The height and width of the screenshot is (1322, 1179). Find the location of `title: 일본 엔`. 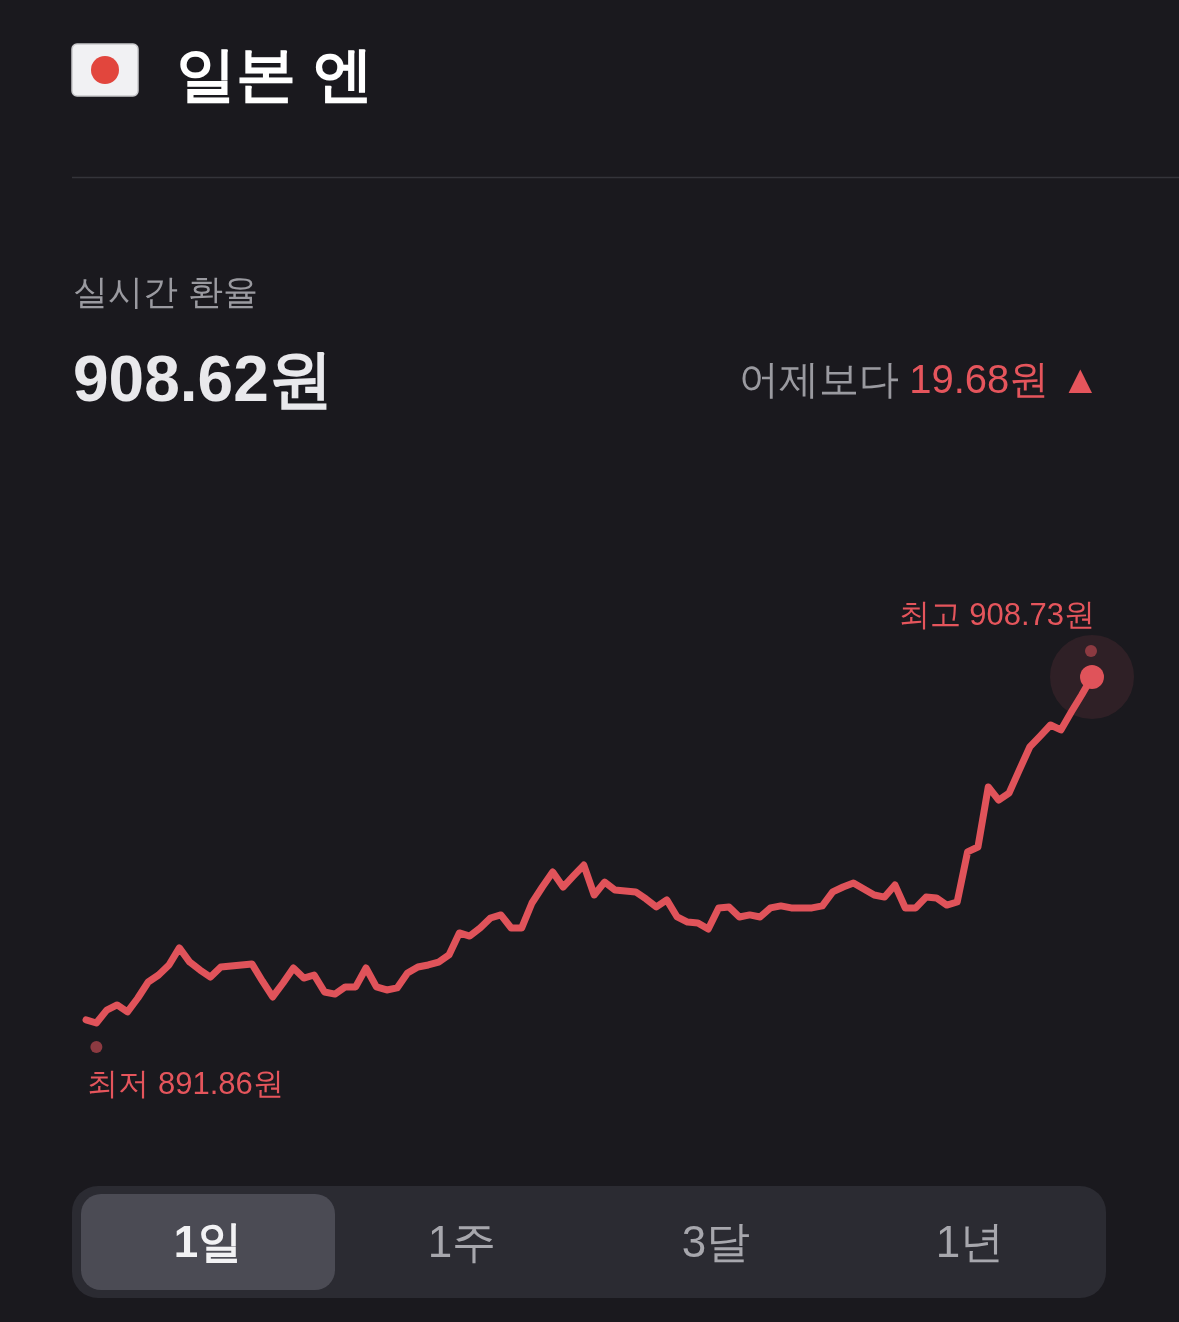

title: 일본 엔 is located at coordinates (274, 74).